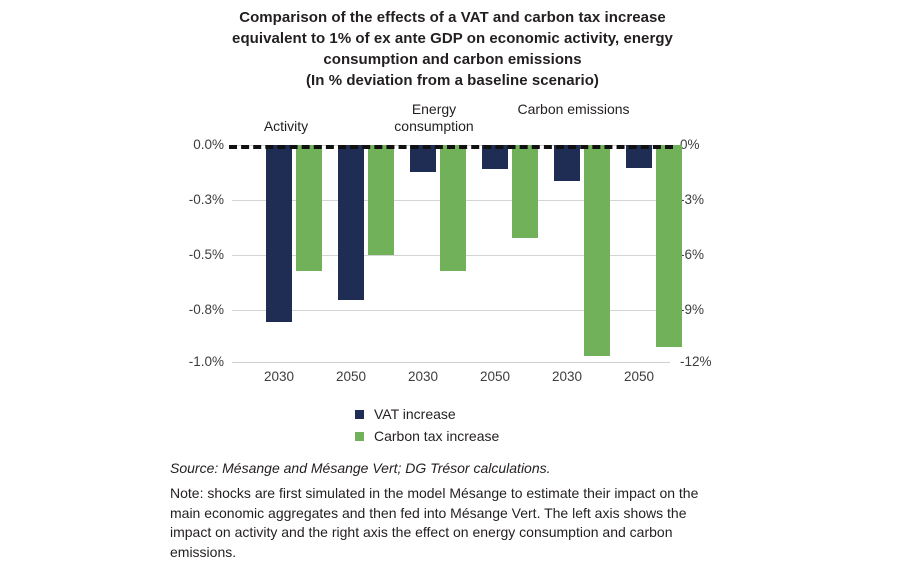 Image resolution: width=905 pixels, height=566 pixels. I want to click on group-label-energy-line-1: Energy, so click(434, 109).